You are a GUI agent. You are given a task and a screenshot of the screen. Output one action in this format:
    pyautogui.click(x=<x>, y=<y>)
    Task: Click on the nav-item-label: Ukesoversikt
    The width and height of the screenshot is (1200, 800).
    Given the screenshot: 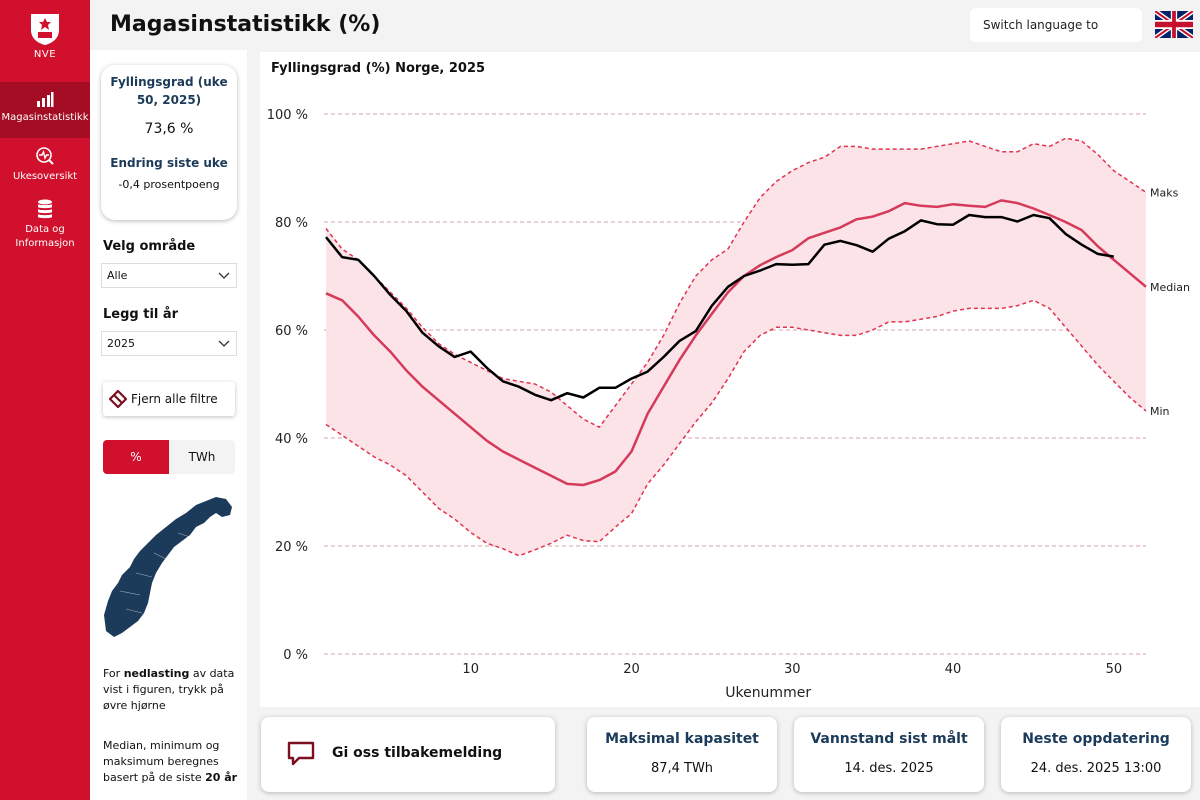 What is the action you would take?
    pyautogui.click(x=45, y=176)
    